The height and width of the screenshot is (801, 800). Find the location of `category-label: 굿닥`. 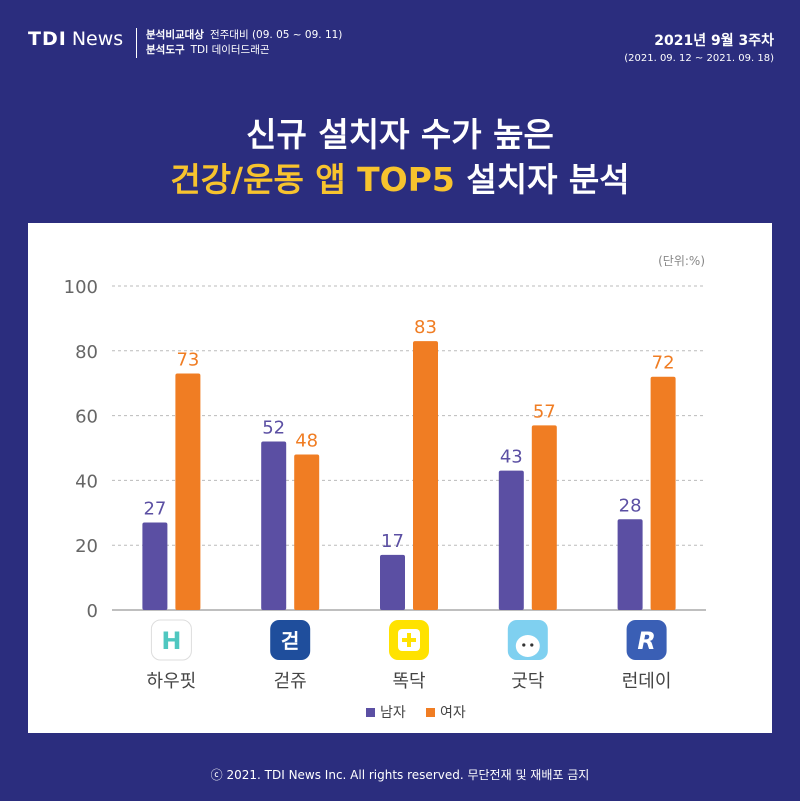

category-label: 굿닥 is located at coordinates (527, 681).